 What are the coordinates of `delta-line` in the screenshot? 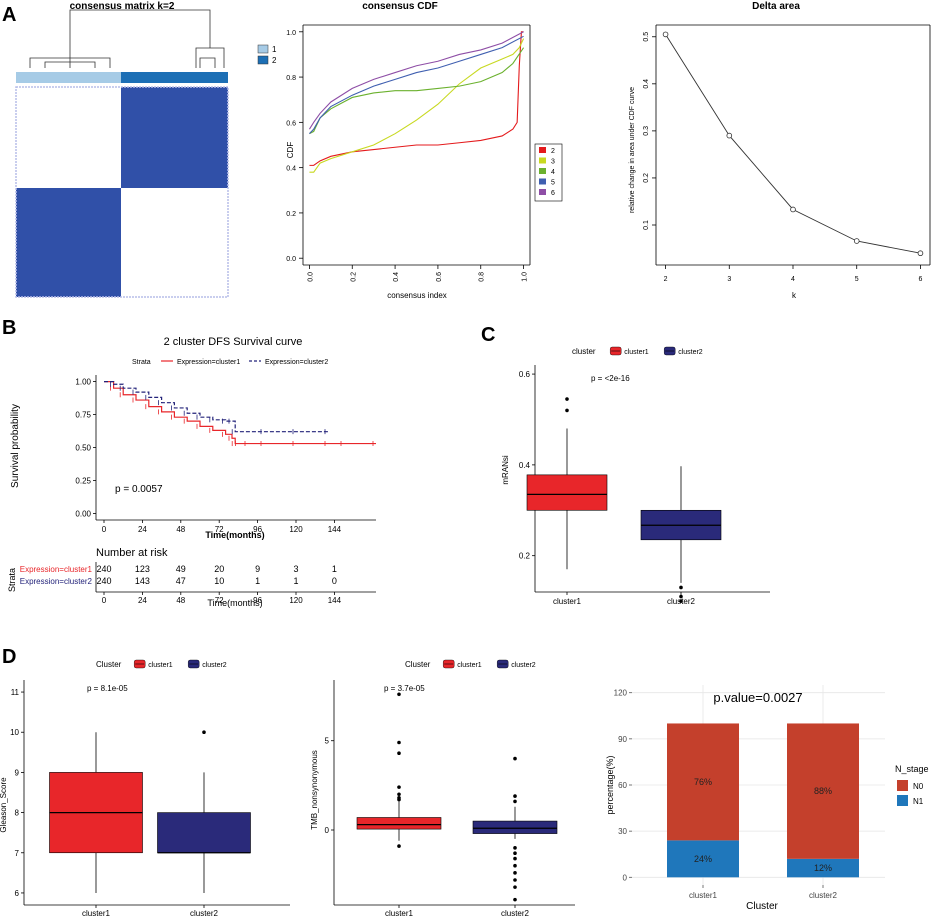 It's located at (793, 144).